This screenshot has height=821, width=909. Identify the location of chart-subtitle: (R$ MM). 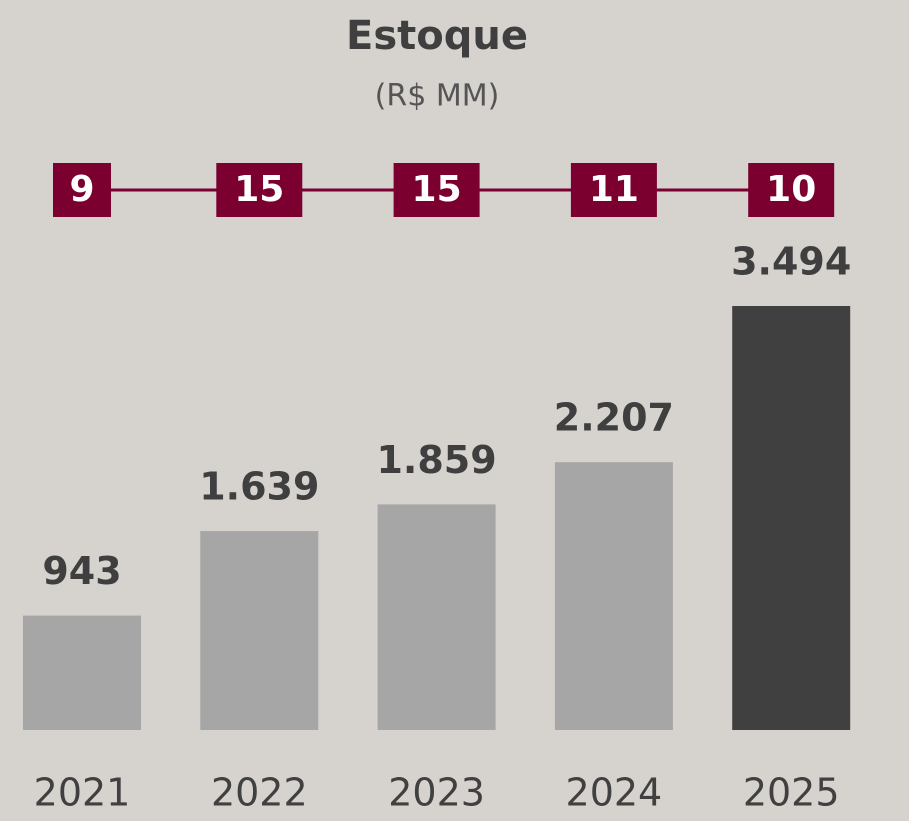
(437, 96).